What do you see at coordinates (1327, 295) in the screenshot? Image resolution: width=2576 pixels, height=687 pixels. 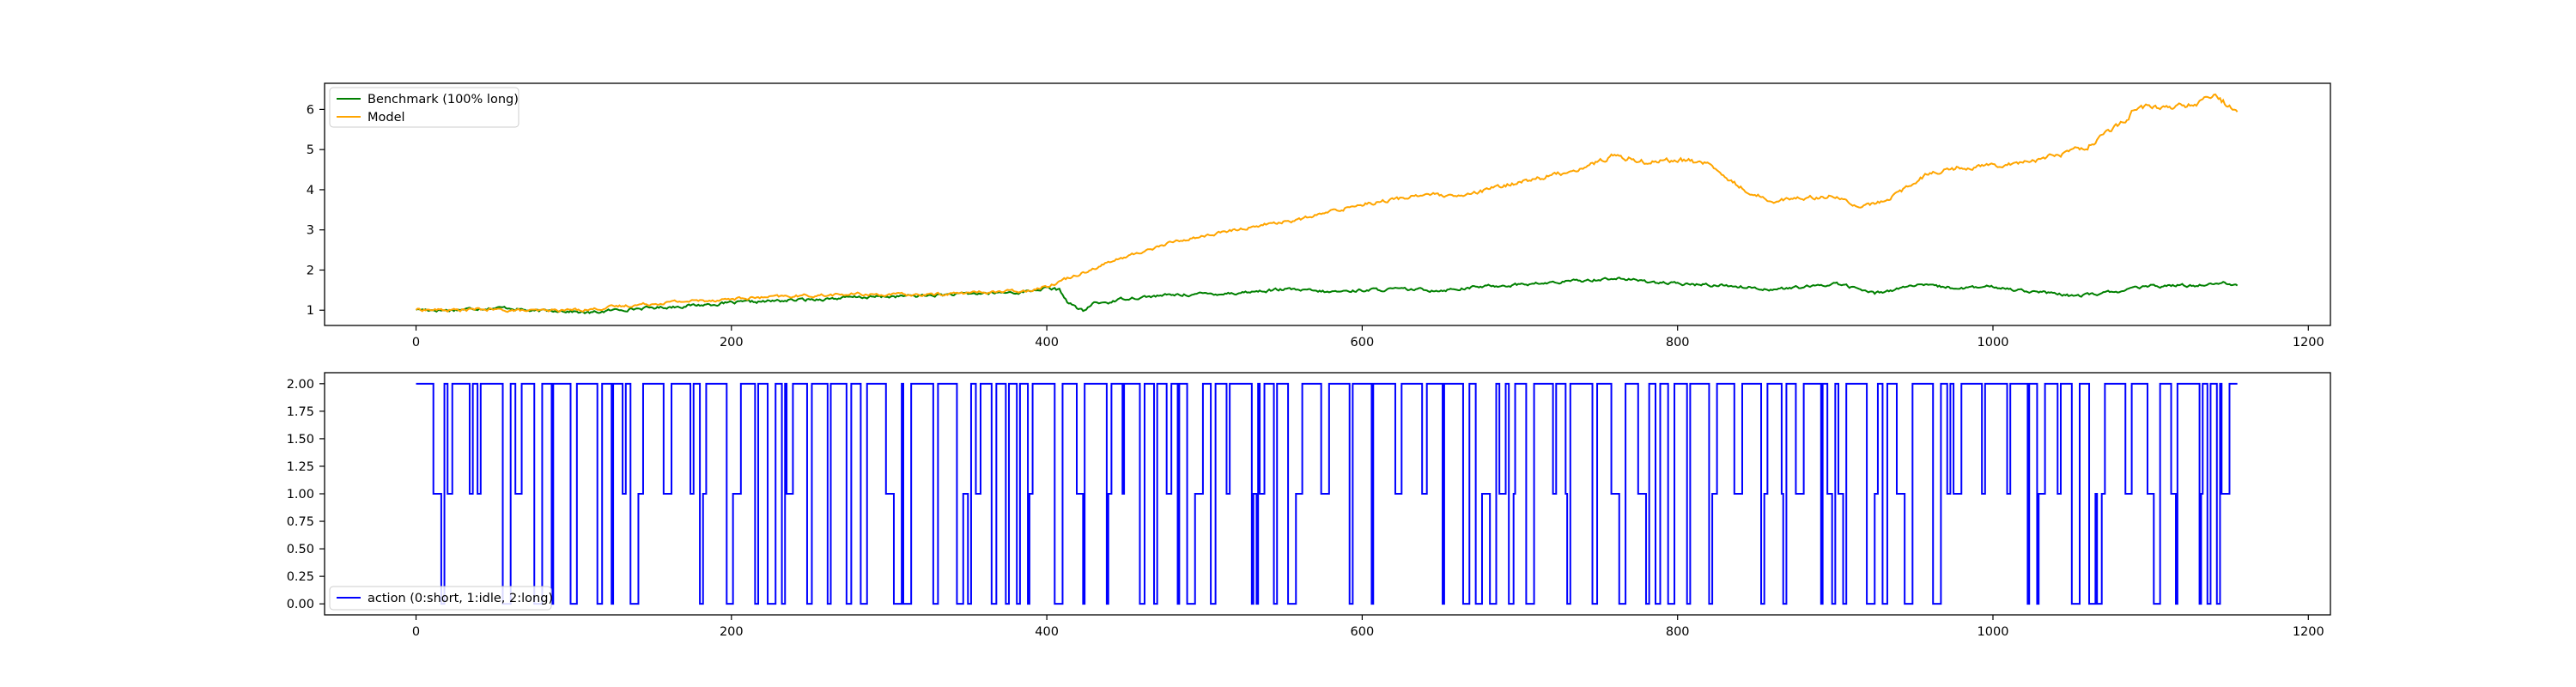 I see `series-line-benchmark` at bounding box center [1327, 295].